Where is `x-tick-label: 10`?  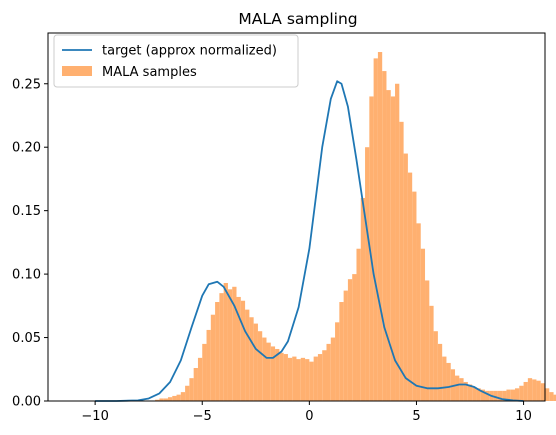 x-tick-label: 10 is located at coordinates (523, 416).